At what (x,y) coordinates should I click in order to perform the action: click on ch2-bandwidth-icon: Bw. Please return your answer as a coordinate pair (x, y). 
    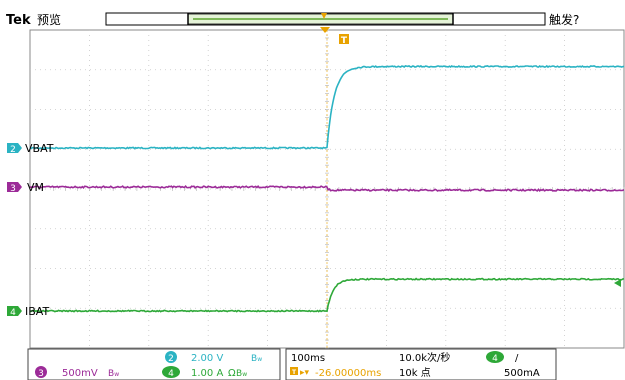
    Looking at the image, I should click on (256, 359).